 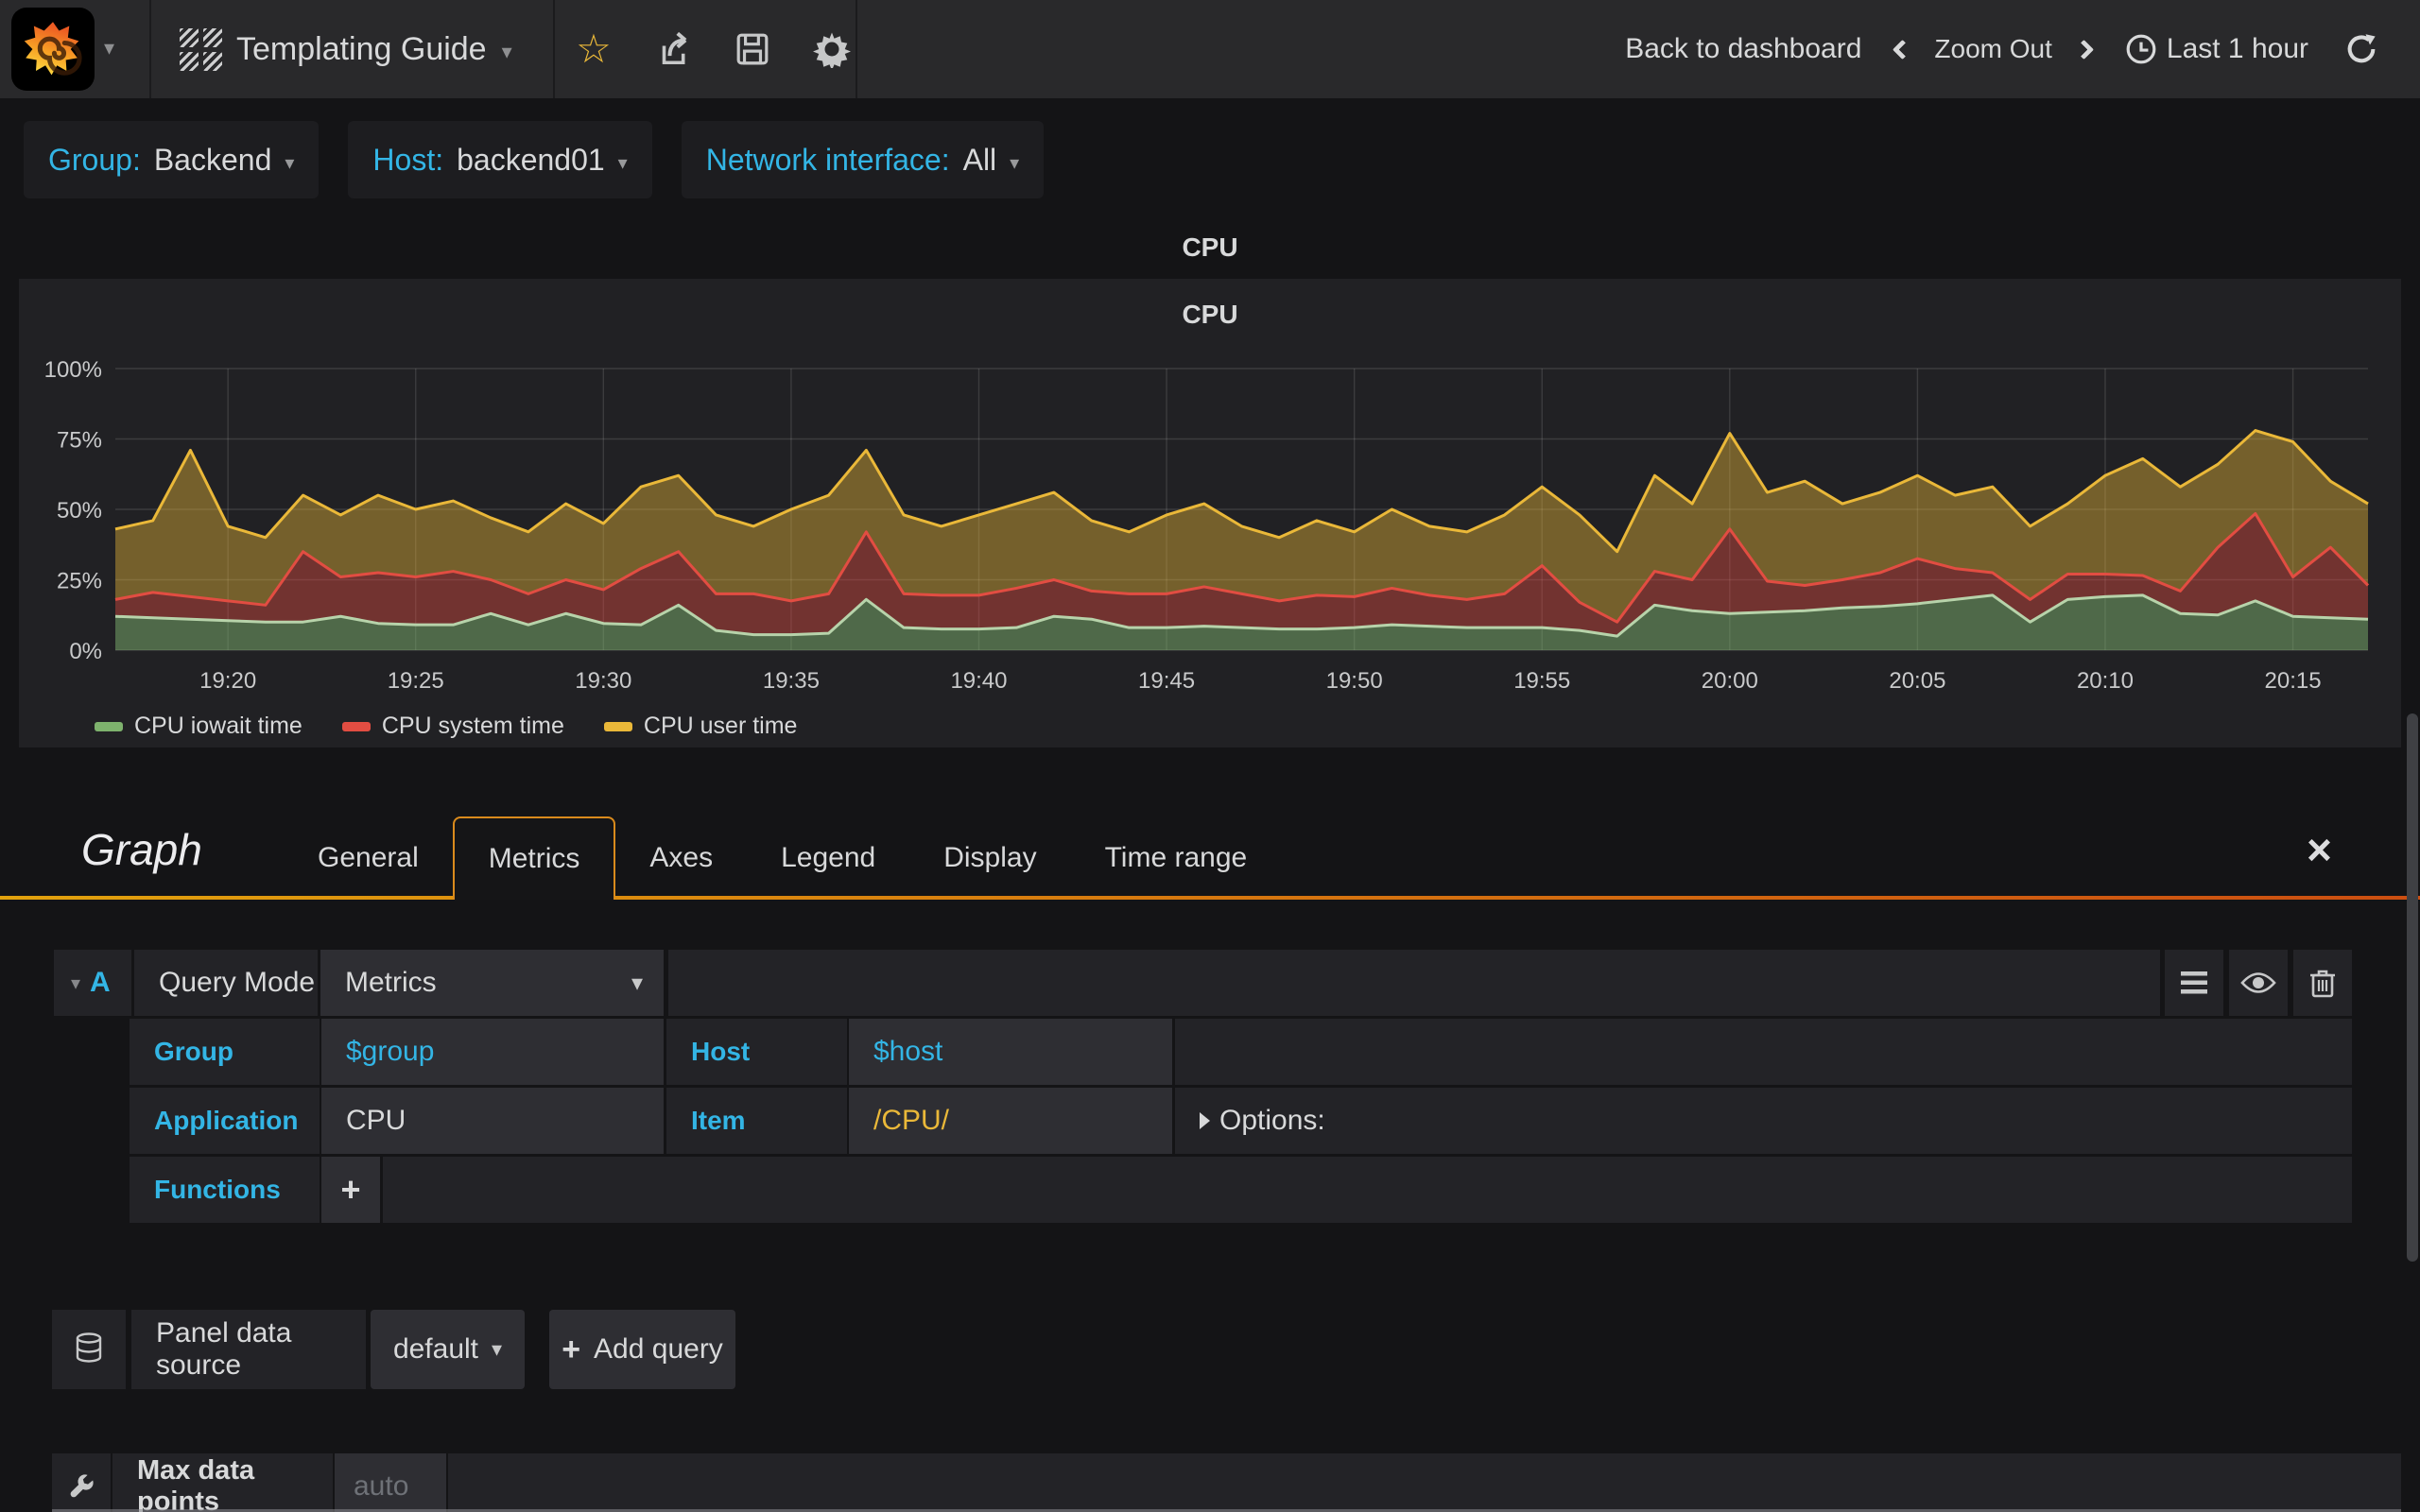 I want to click on item-label: Item, so click(x=756, y=1121).